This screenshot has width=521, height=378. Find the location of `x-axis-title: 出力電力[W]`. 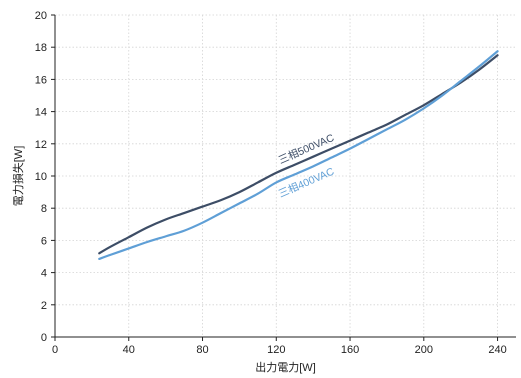

x-axis-title: 出力電力[W] is located at coordinates (285, 367).